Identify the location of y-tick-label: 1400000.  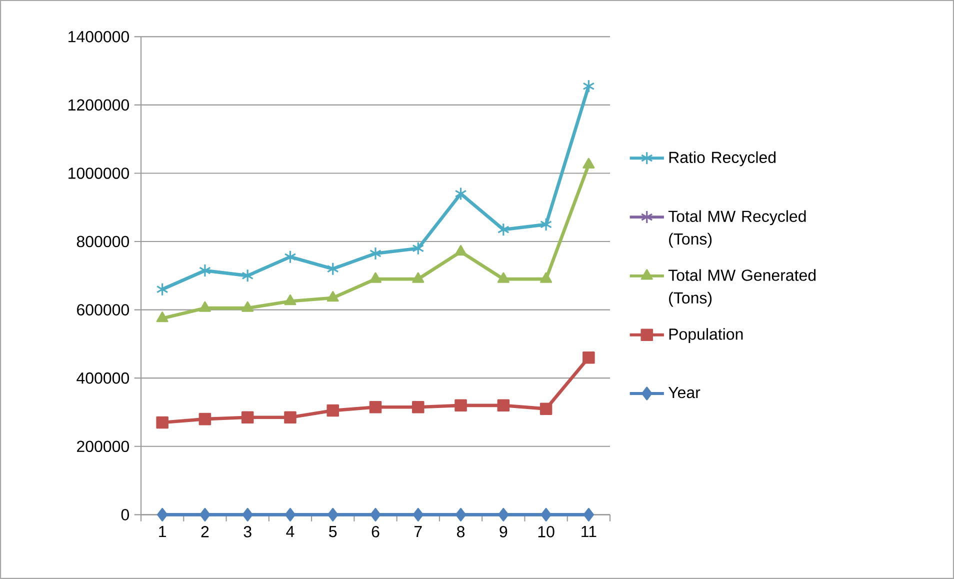
(98, 36).